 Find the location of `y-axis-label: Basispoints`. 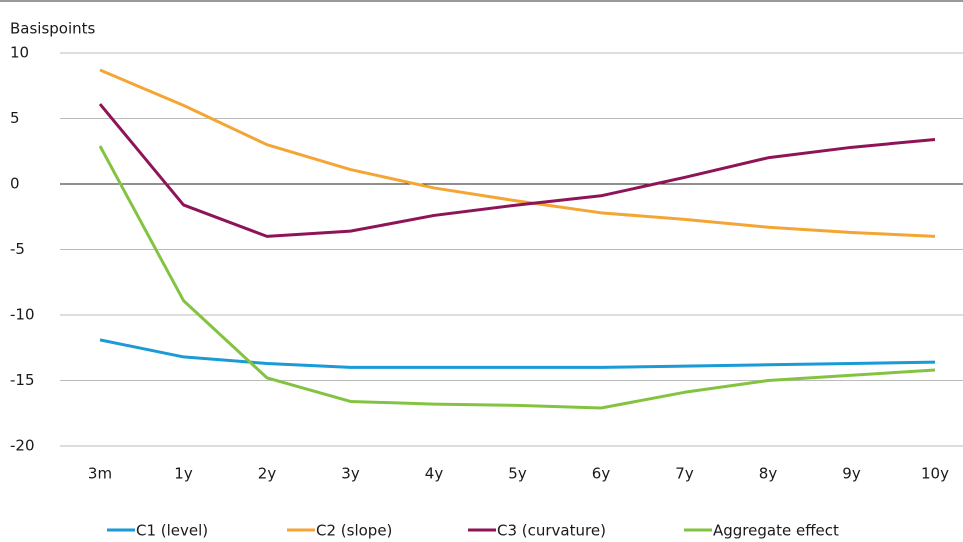

y-axis-label: Basispoints is located at coordinates (53, 29).